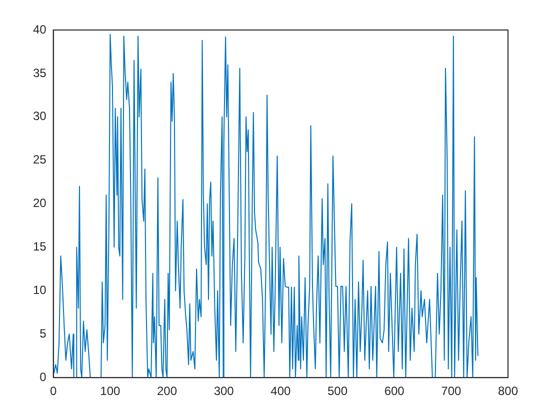  What do you see at coordinates (43, 333) in the screenshot?
I see `y-tick-label: 5` at bounding box center [43, 333].